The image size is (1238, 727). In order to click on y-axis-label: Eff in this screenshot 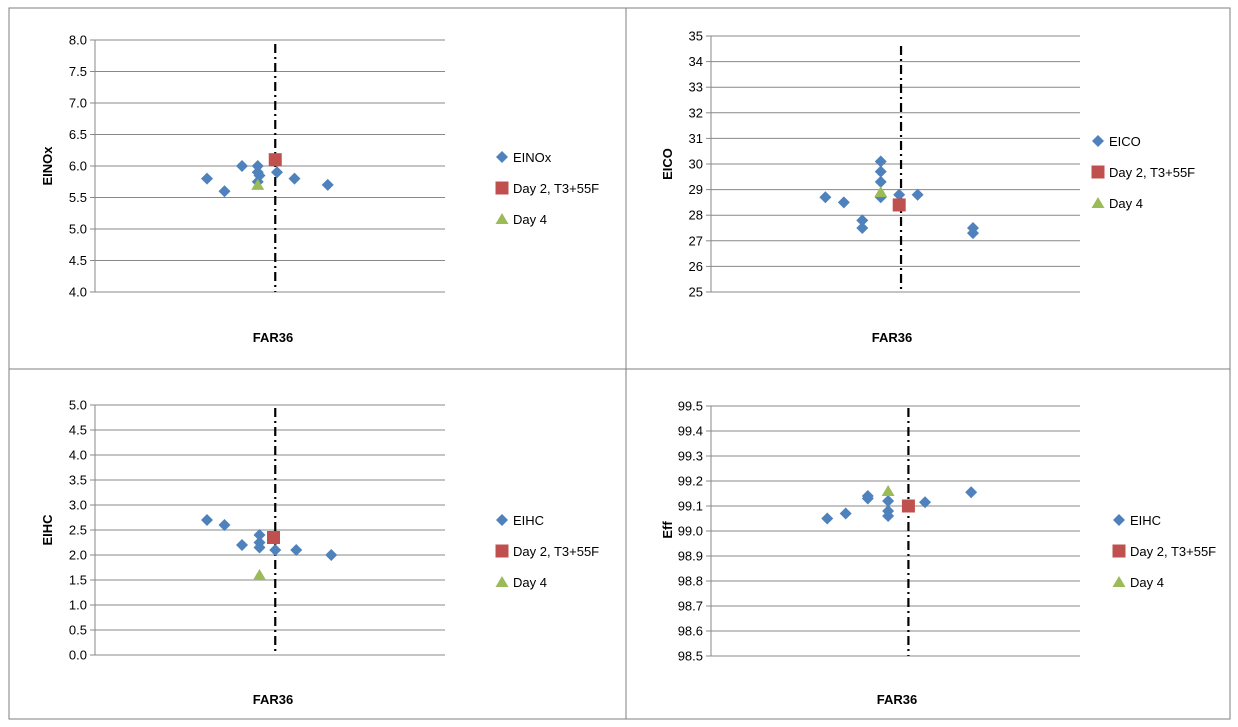, I will do `click(667, 530)`.